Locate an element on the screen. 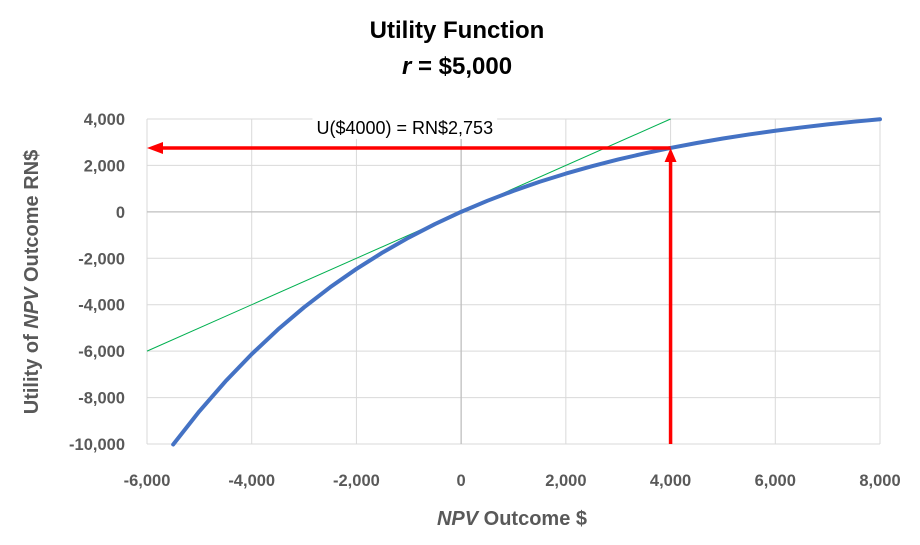 The width and height of the screenshot is (920, 545). x-tick-label: -6,000 is located at coordinates (147, 481).